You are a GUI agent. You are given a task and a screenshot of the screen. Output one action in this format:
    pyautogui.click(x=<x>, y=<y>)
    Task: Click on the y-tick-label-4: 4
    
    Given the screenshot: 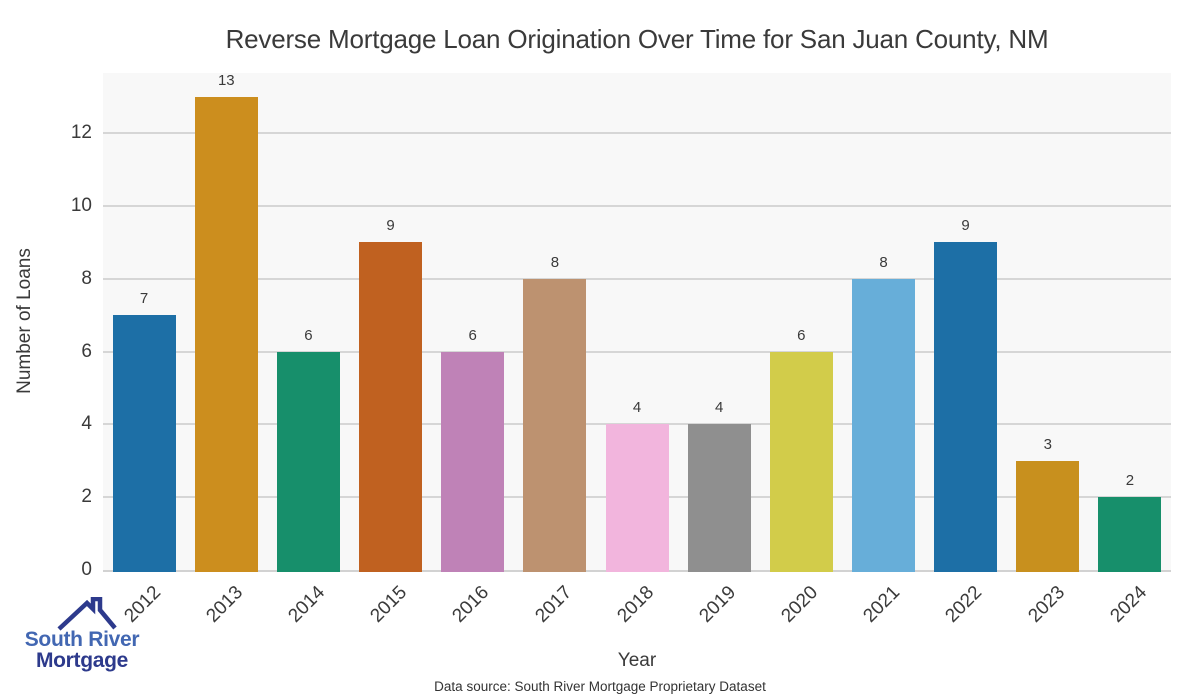 What is the action you would take?
    pyautogui.click(x=86, y=424)
    